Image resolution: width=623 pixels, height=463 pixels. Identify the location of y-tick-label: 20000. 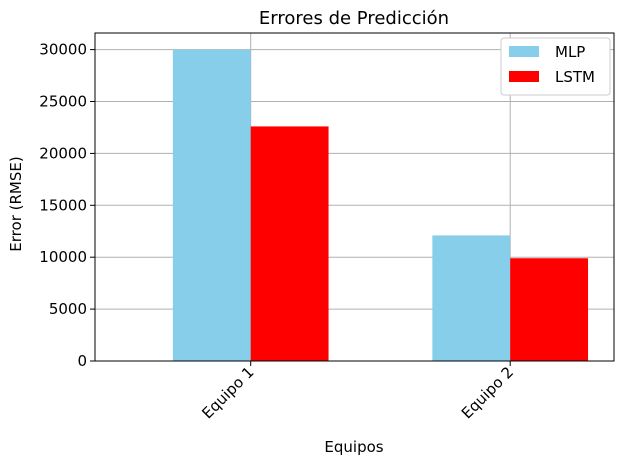
(63, 153).